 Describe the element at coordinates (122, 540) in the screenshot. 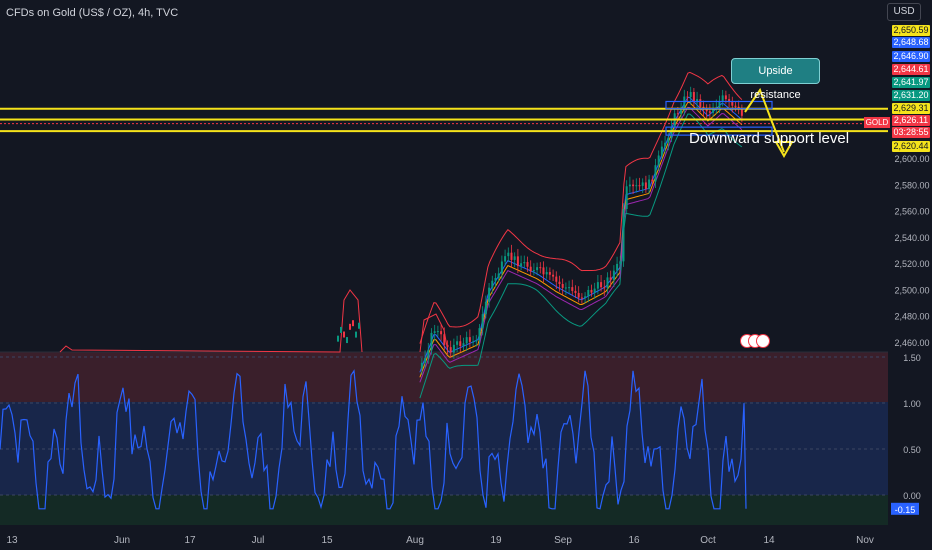

I see `x-tick-label: Jun` at that location.